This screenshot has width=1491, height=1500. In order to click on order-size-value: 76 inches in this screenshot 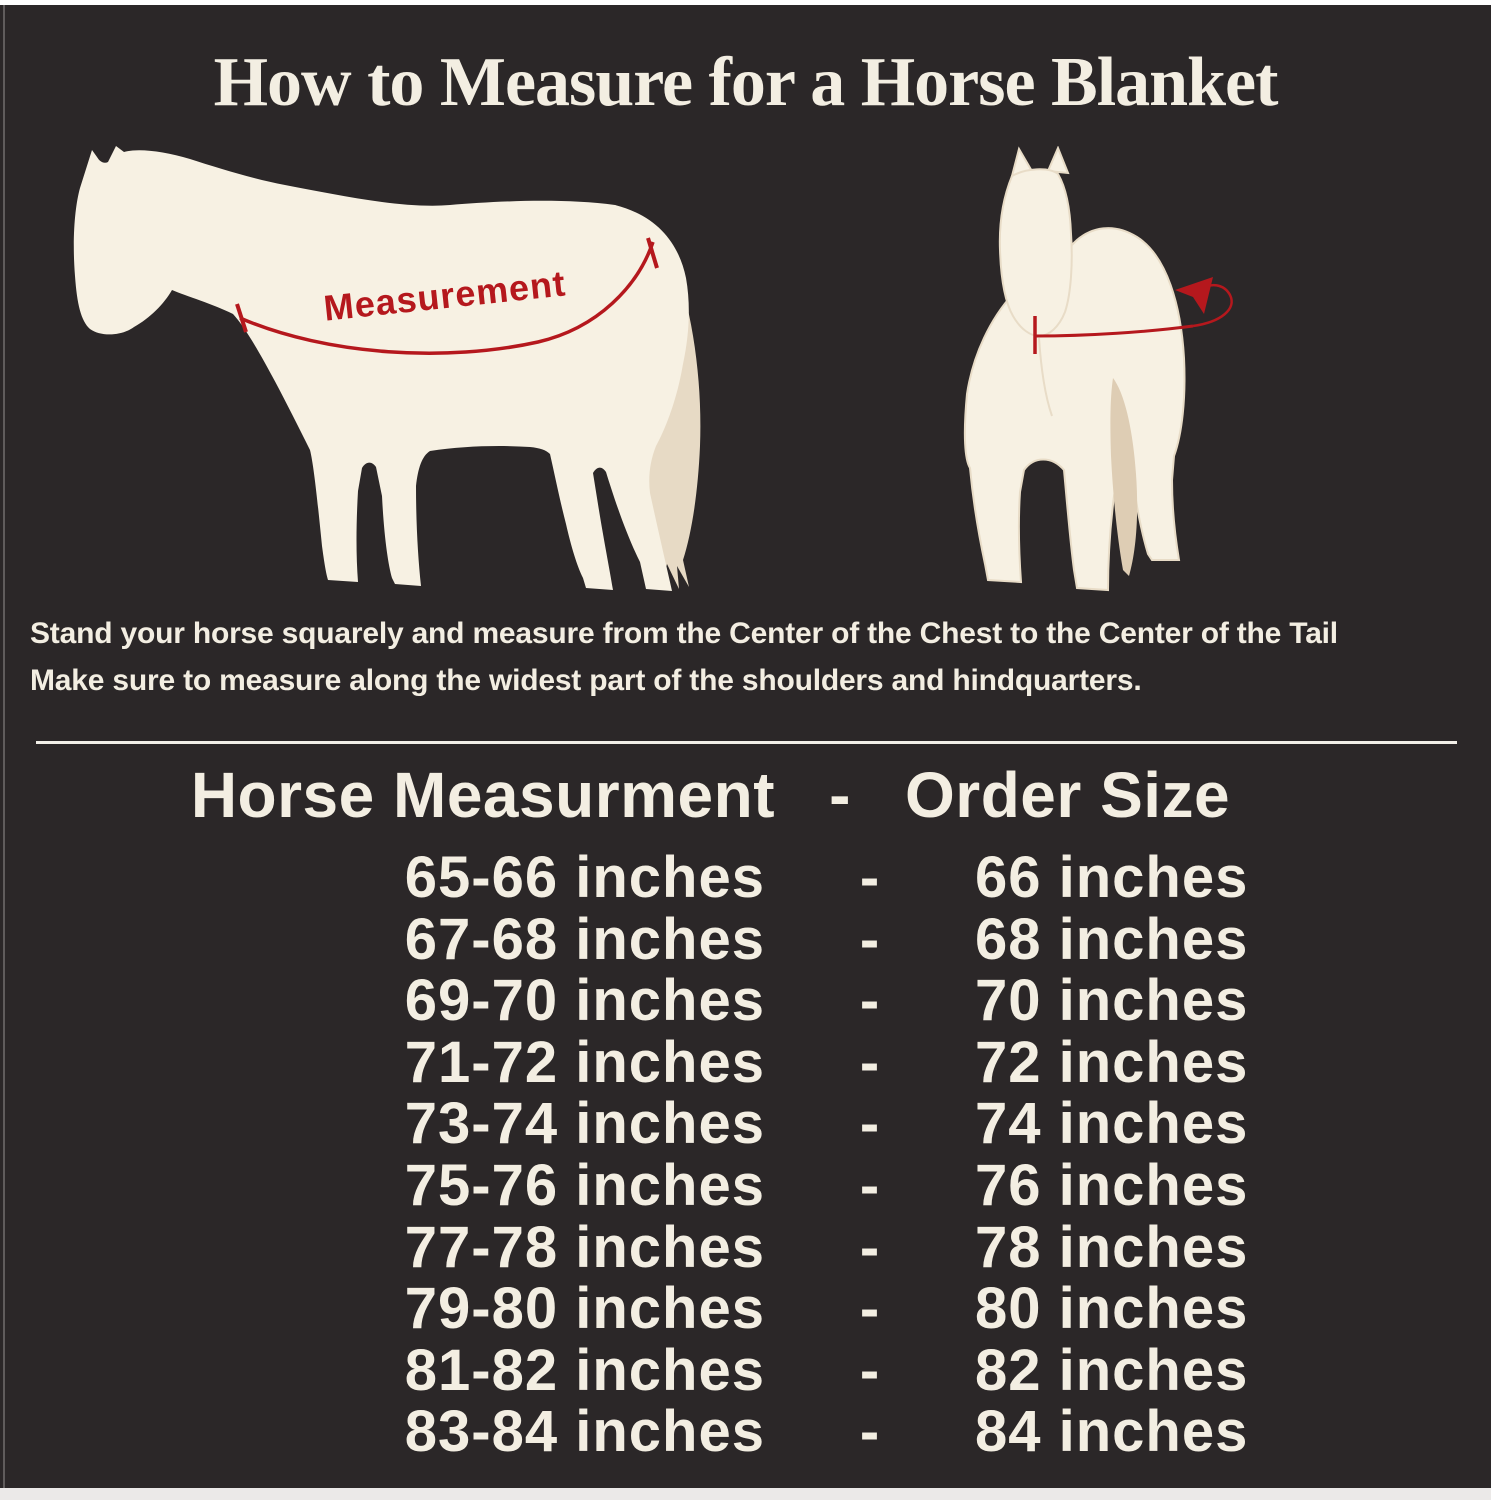, I will do `click(1112, 1185)`.